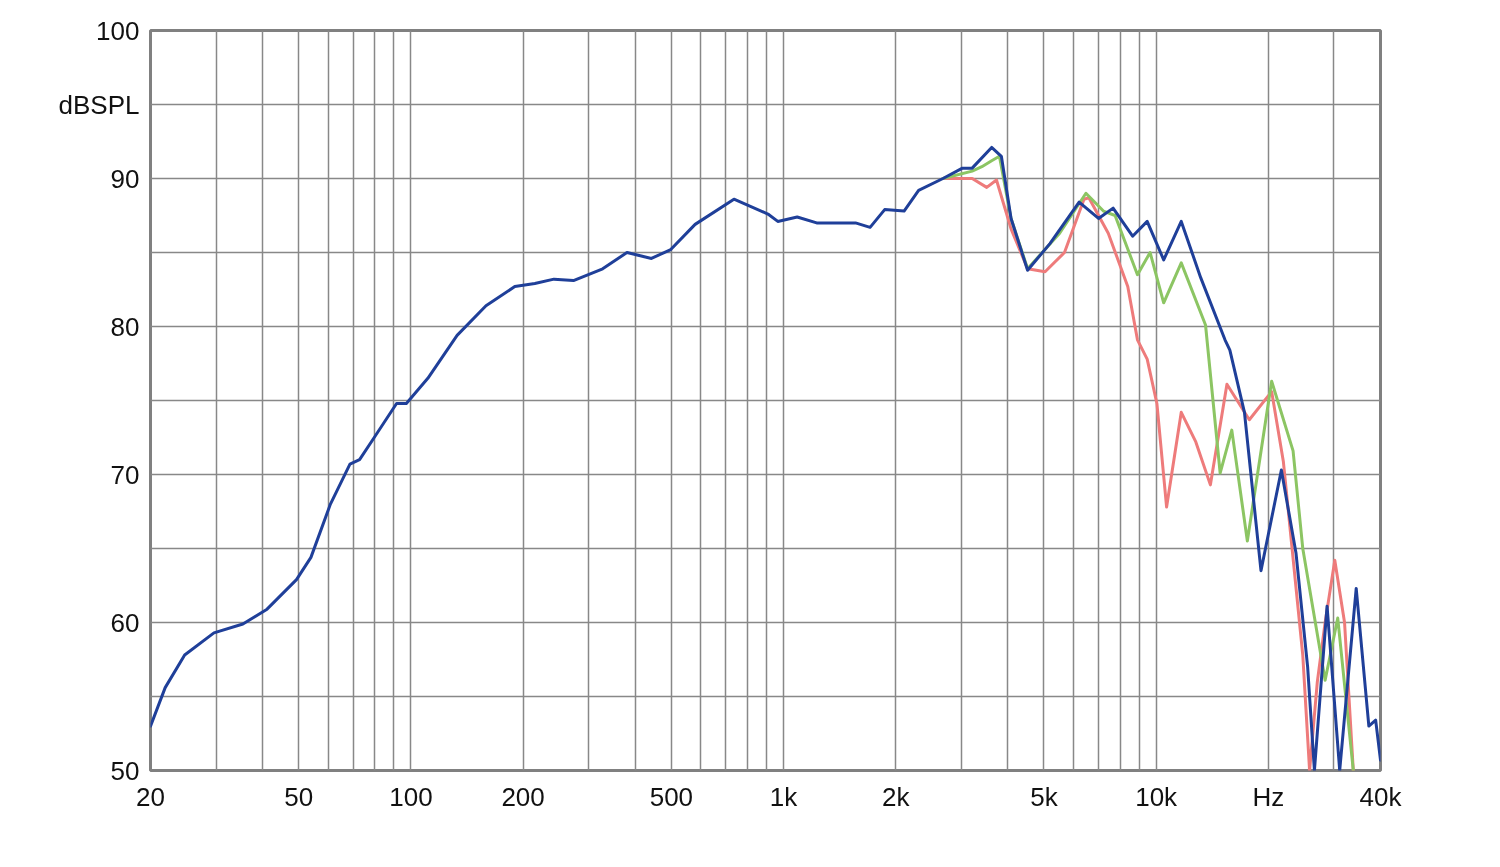  Describe the element at coordinates (299, 796) in the screenshot. I see `x-tick-label: 50` at that location.